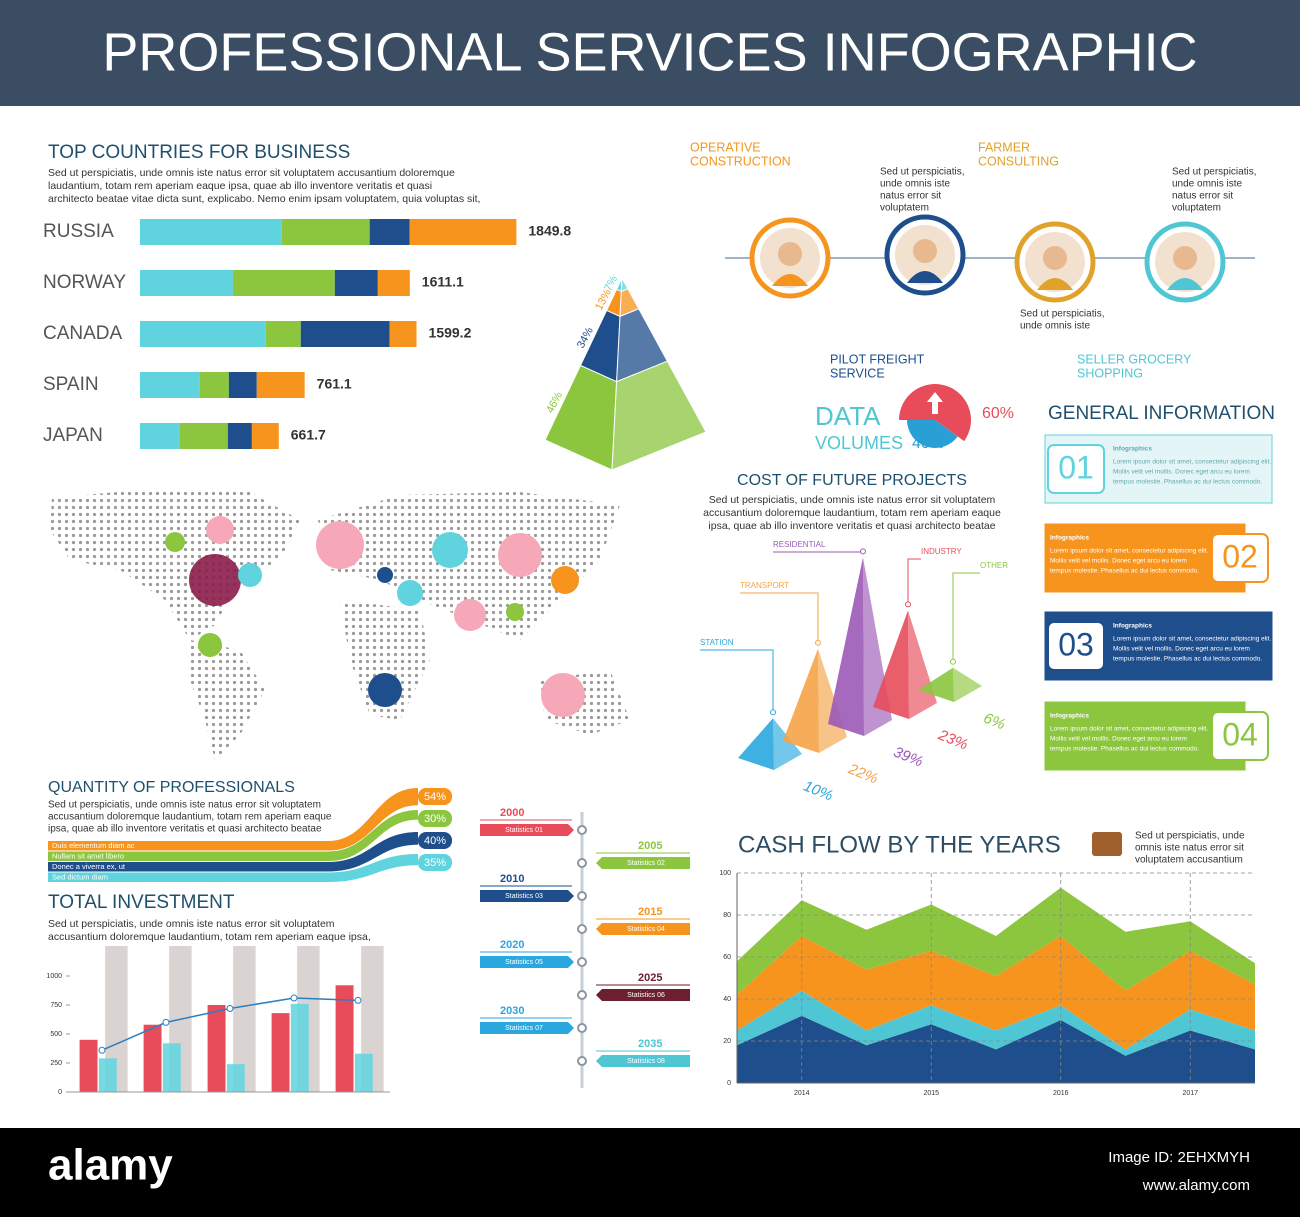  I want to click on section-heading: GENERAL INFORMATION, so click(1161, 413).